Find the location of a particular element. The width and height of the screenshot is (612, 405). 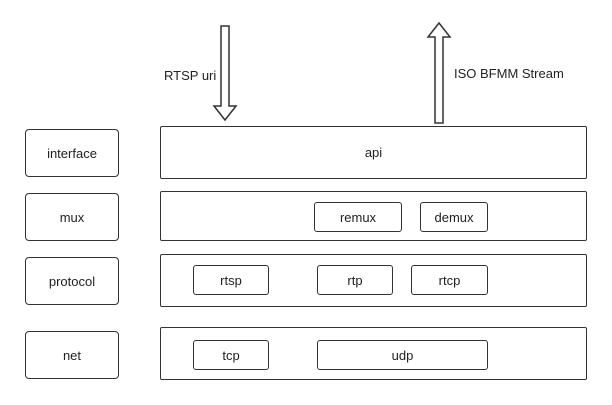

rtsp-uri-label: RTSP uri is located at coordinates (190, 75).